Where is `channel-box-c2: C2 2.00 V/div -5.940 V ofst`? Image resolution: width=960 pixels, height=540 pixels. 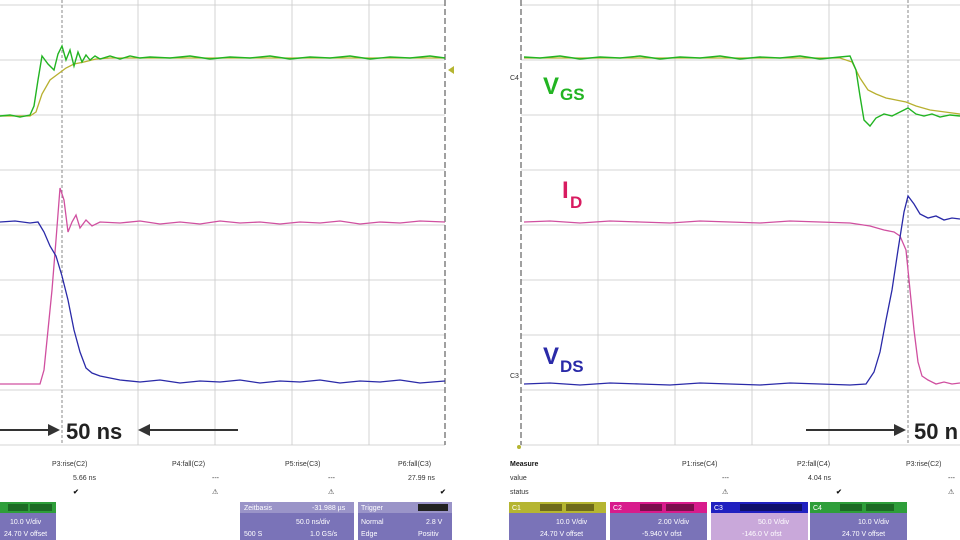
channel-box-c2: C2 2.00 V/div -5.940 V ofst is located at coordinates (658, 521).